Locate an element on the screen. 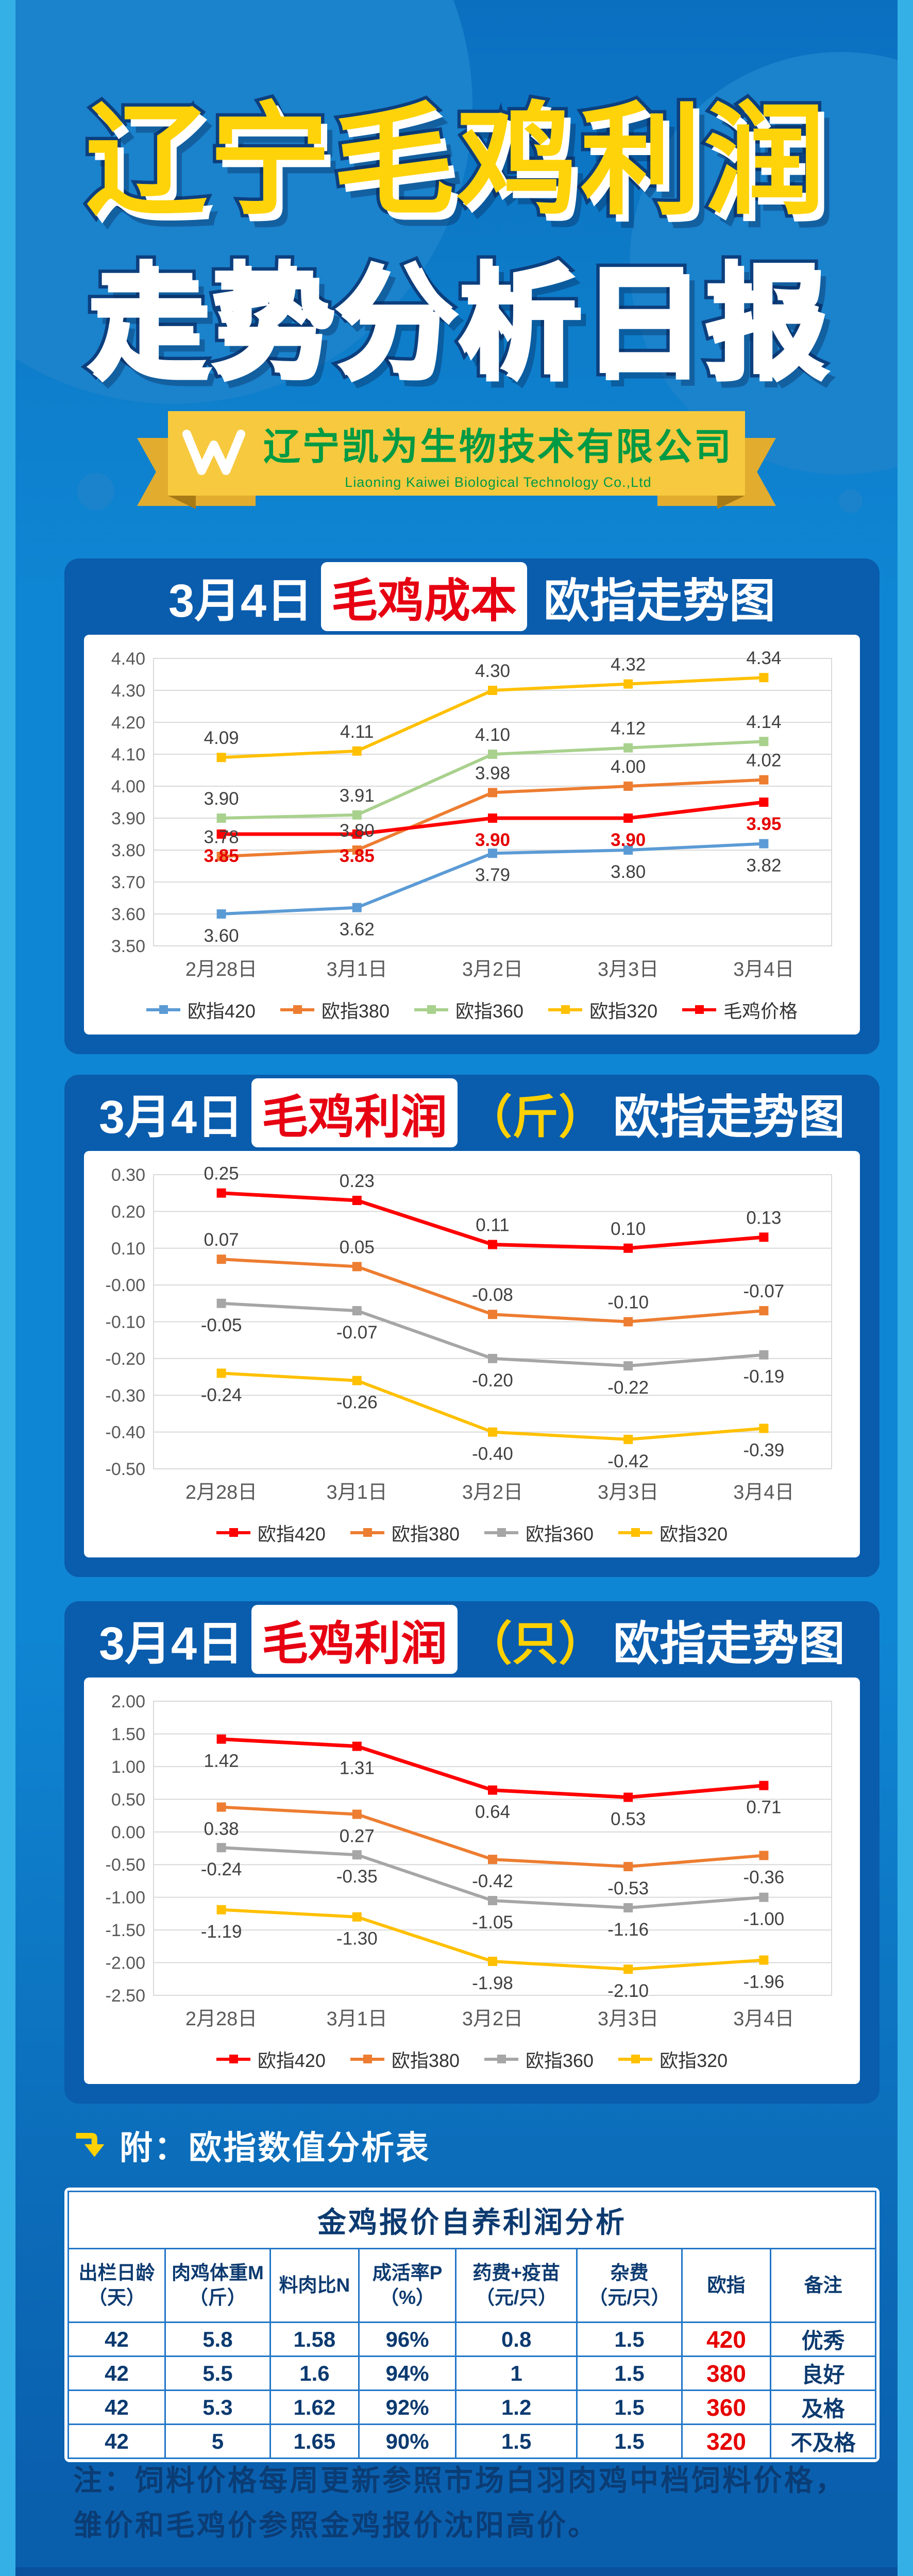 Image resolution: width=913 pixels, height=2576 pixels. y-tick-label: -0.40 is located at coordinates (126, 1433).